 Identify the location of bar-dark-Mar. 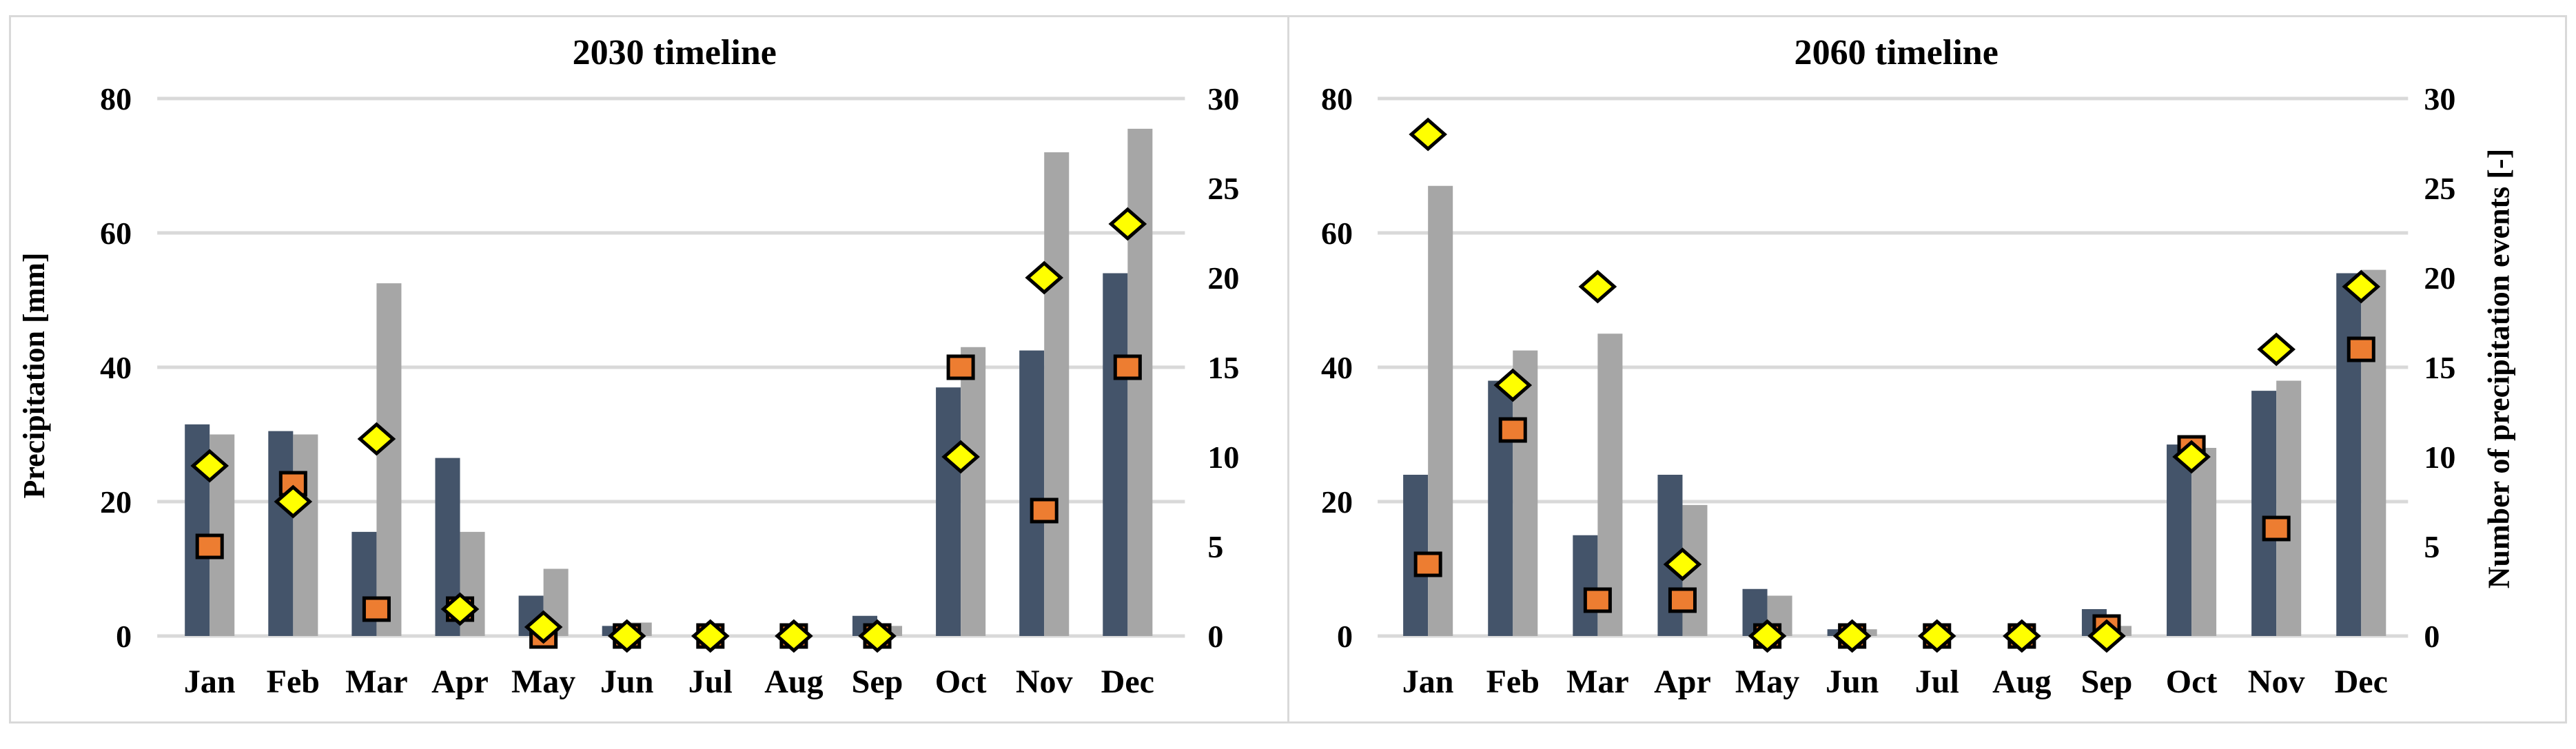
(1584, 585).